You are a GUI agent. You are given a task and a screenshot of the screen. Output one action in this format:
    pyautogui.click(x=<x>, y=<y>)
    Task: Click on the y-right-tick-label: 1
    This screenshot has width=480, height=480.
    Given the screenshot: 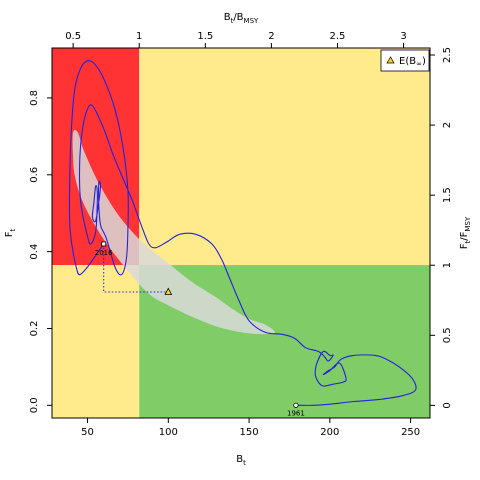 What is the action you would take?
    pyautogui.click(x=447, y=265)
    